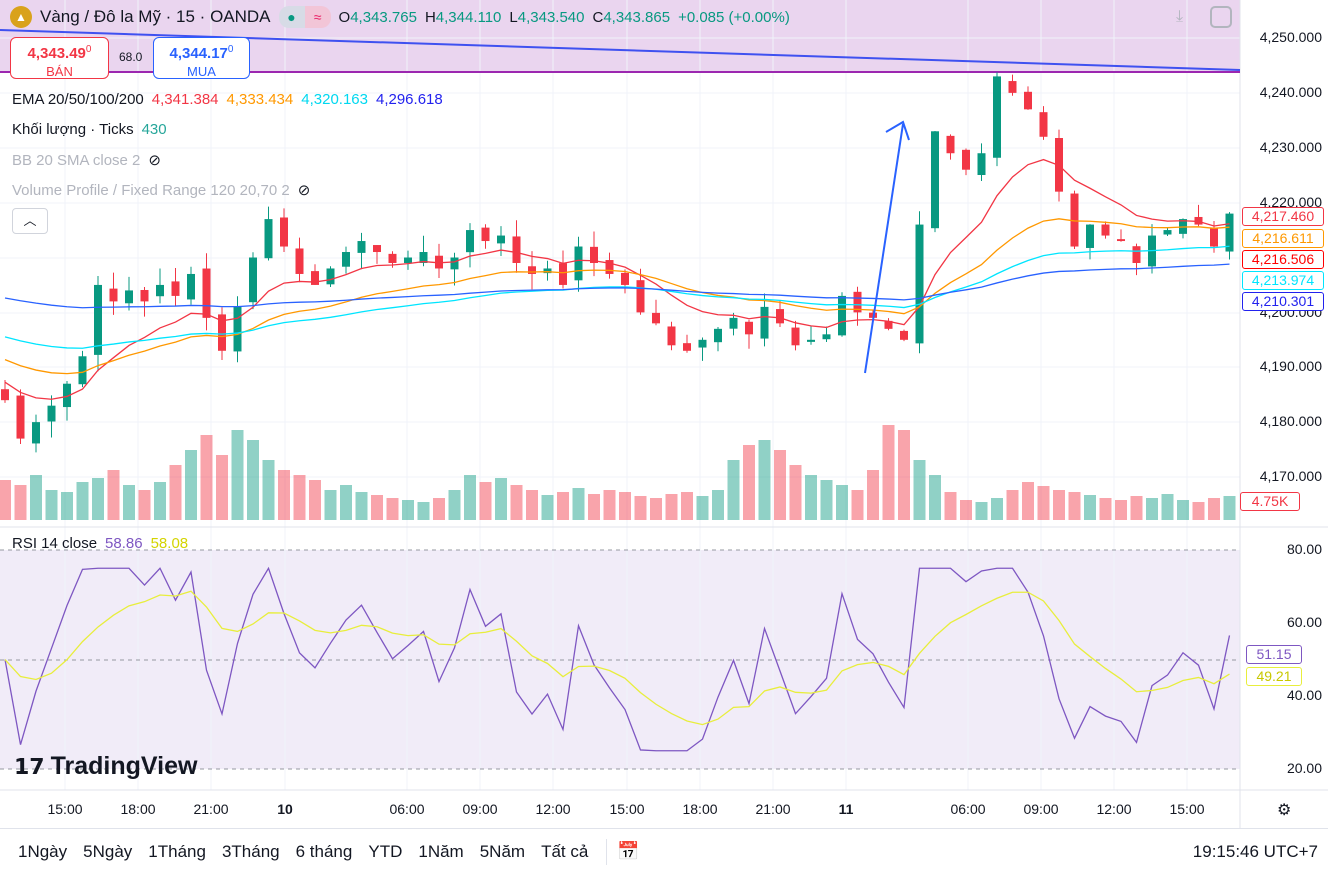  I want to click on time-tick: 15:00, so click(65, 809).